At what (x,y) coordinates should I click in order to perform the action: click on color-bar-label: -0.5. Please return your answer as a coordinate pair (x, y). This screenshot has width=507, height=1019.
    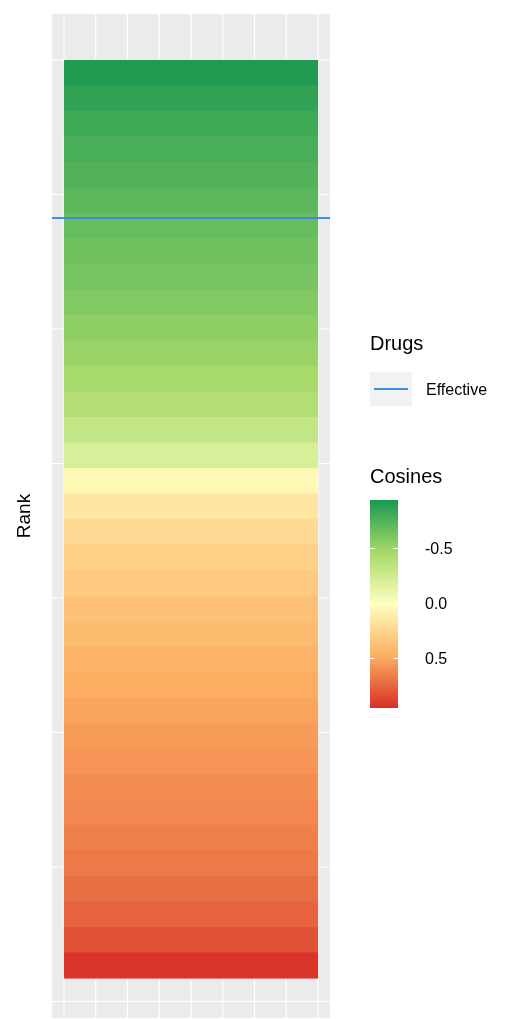
    Looking at the image, I should click on (439, 549).